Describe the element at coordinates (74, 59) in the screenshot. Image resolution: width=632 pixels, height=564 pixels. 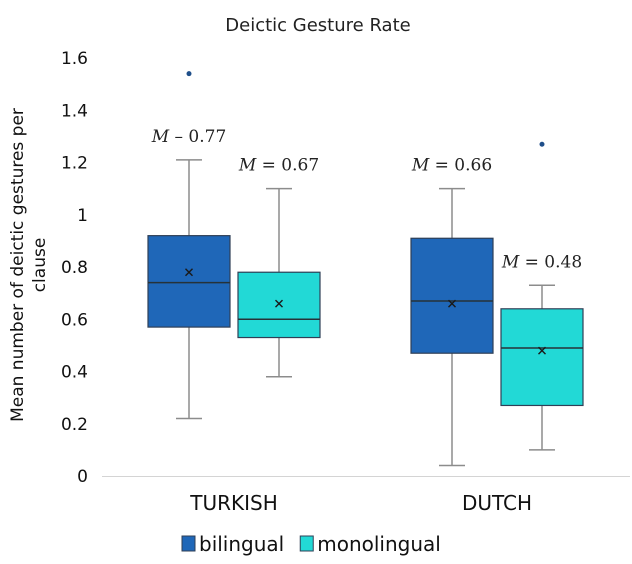
I see `y-tick-label: 1.6` at that location.